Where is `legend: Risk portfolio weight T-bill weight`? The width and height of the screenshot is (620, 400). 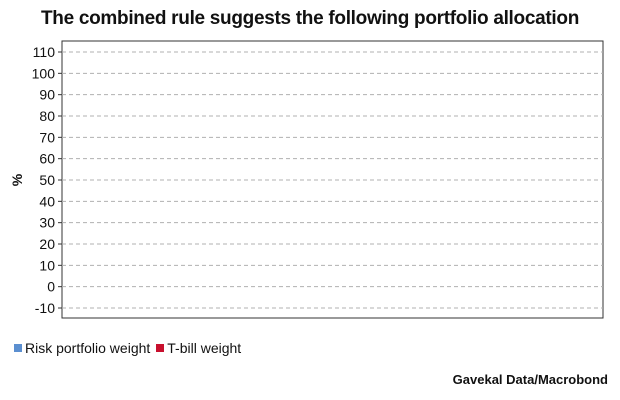 legend: Risk portfolio weight T-bill weight is located at coordinates (130, 348).